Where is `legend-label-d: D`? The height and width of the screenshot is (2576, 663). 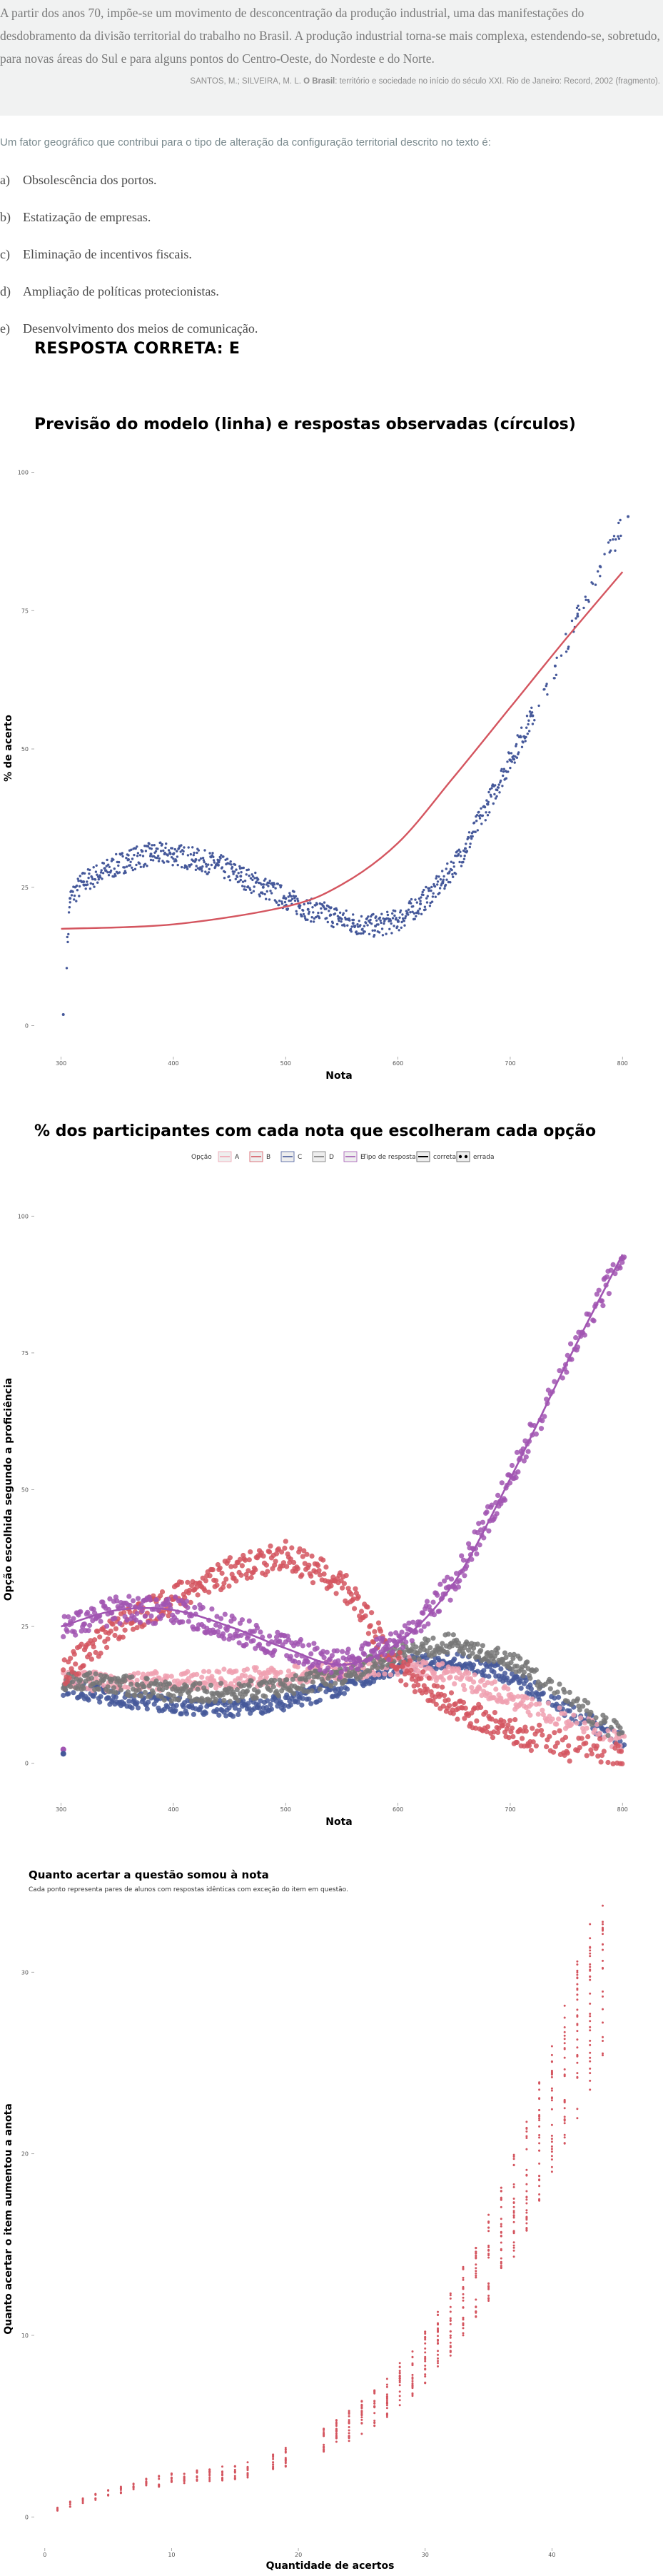
legend-label-d: D is located at coordinates (331, 1157).